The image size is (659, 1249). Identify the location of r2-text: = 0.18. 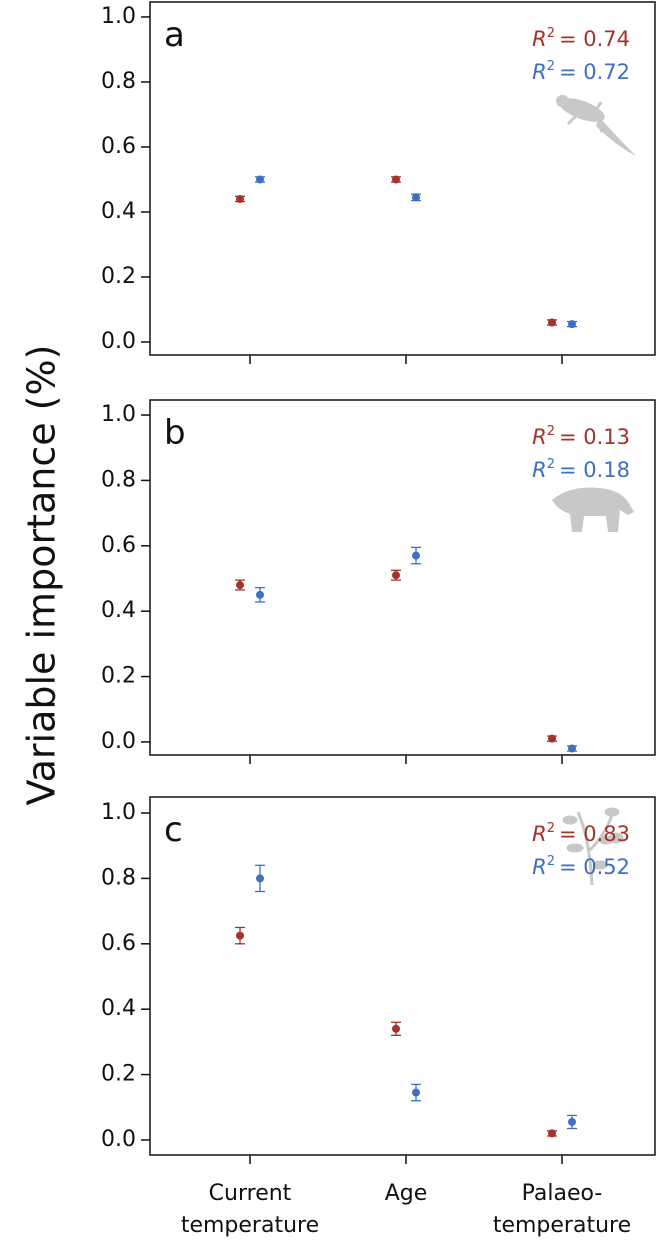
(594, 470).